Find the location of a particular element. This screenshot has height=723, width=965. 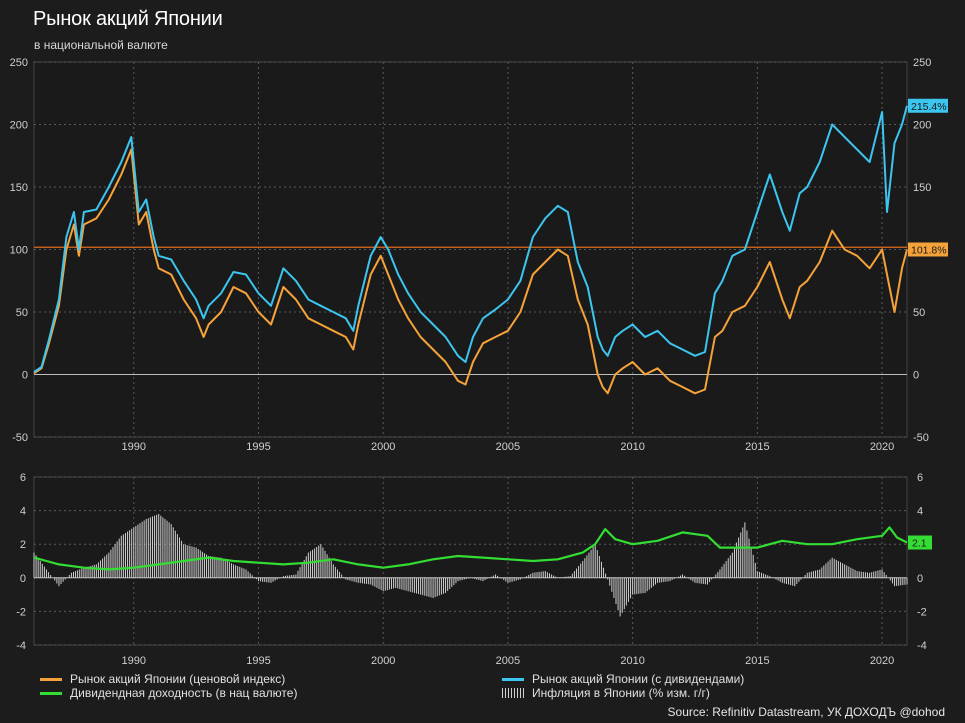

top-y-tick-left: 200 is located at coordinates (19, 126).